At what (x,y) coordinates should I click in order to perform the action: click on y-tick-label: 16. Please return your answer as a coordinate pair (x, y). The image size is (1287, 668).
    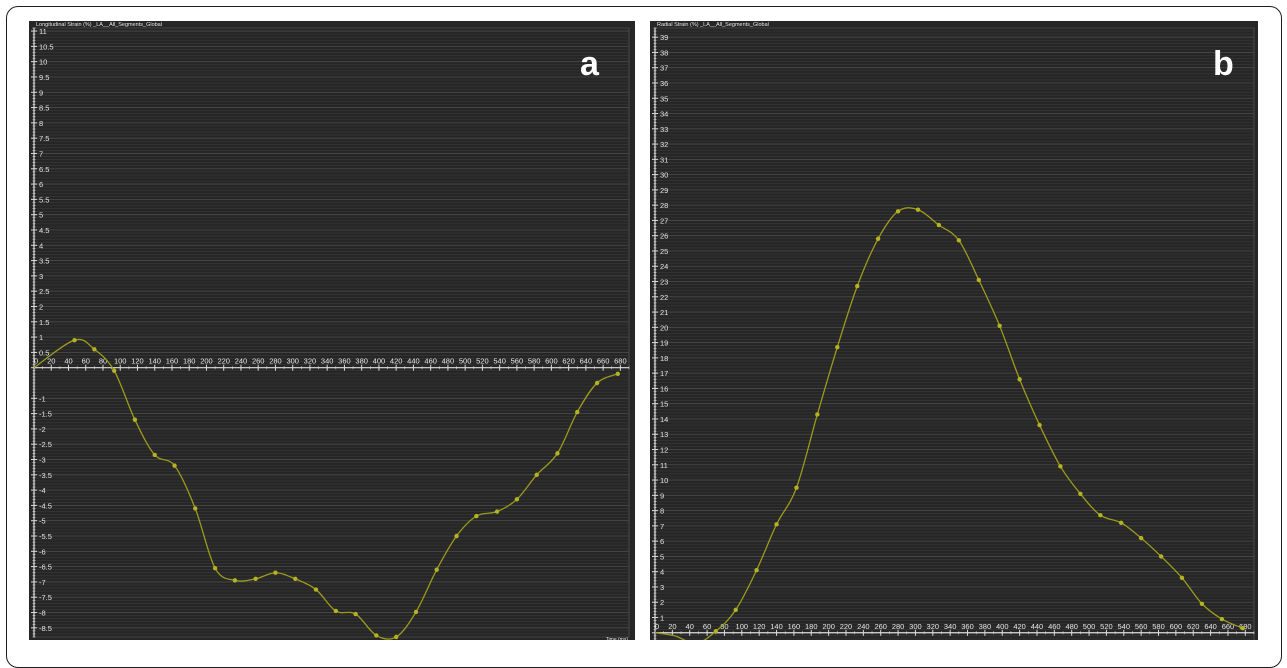
    Looking at the image, I should click on (664, 388).